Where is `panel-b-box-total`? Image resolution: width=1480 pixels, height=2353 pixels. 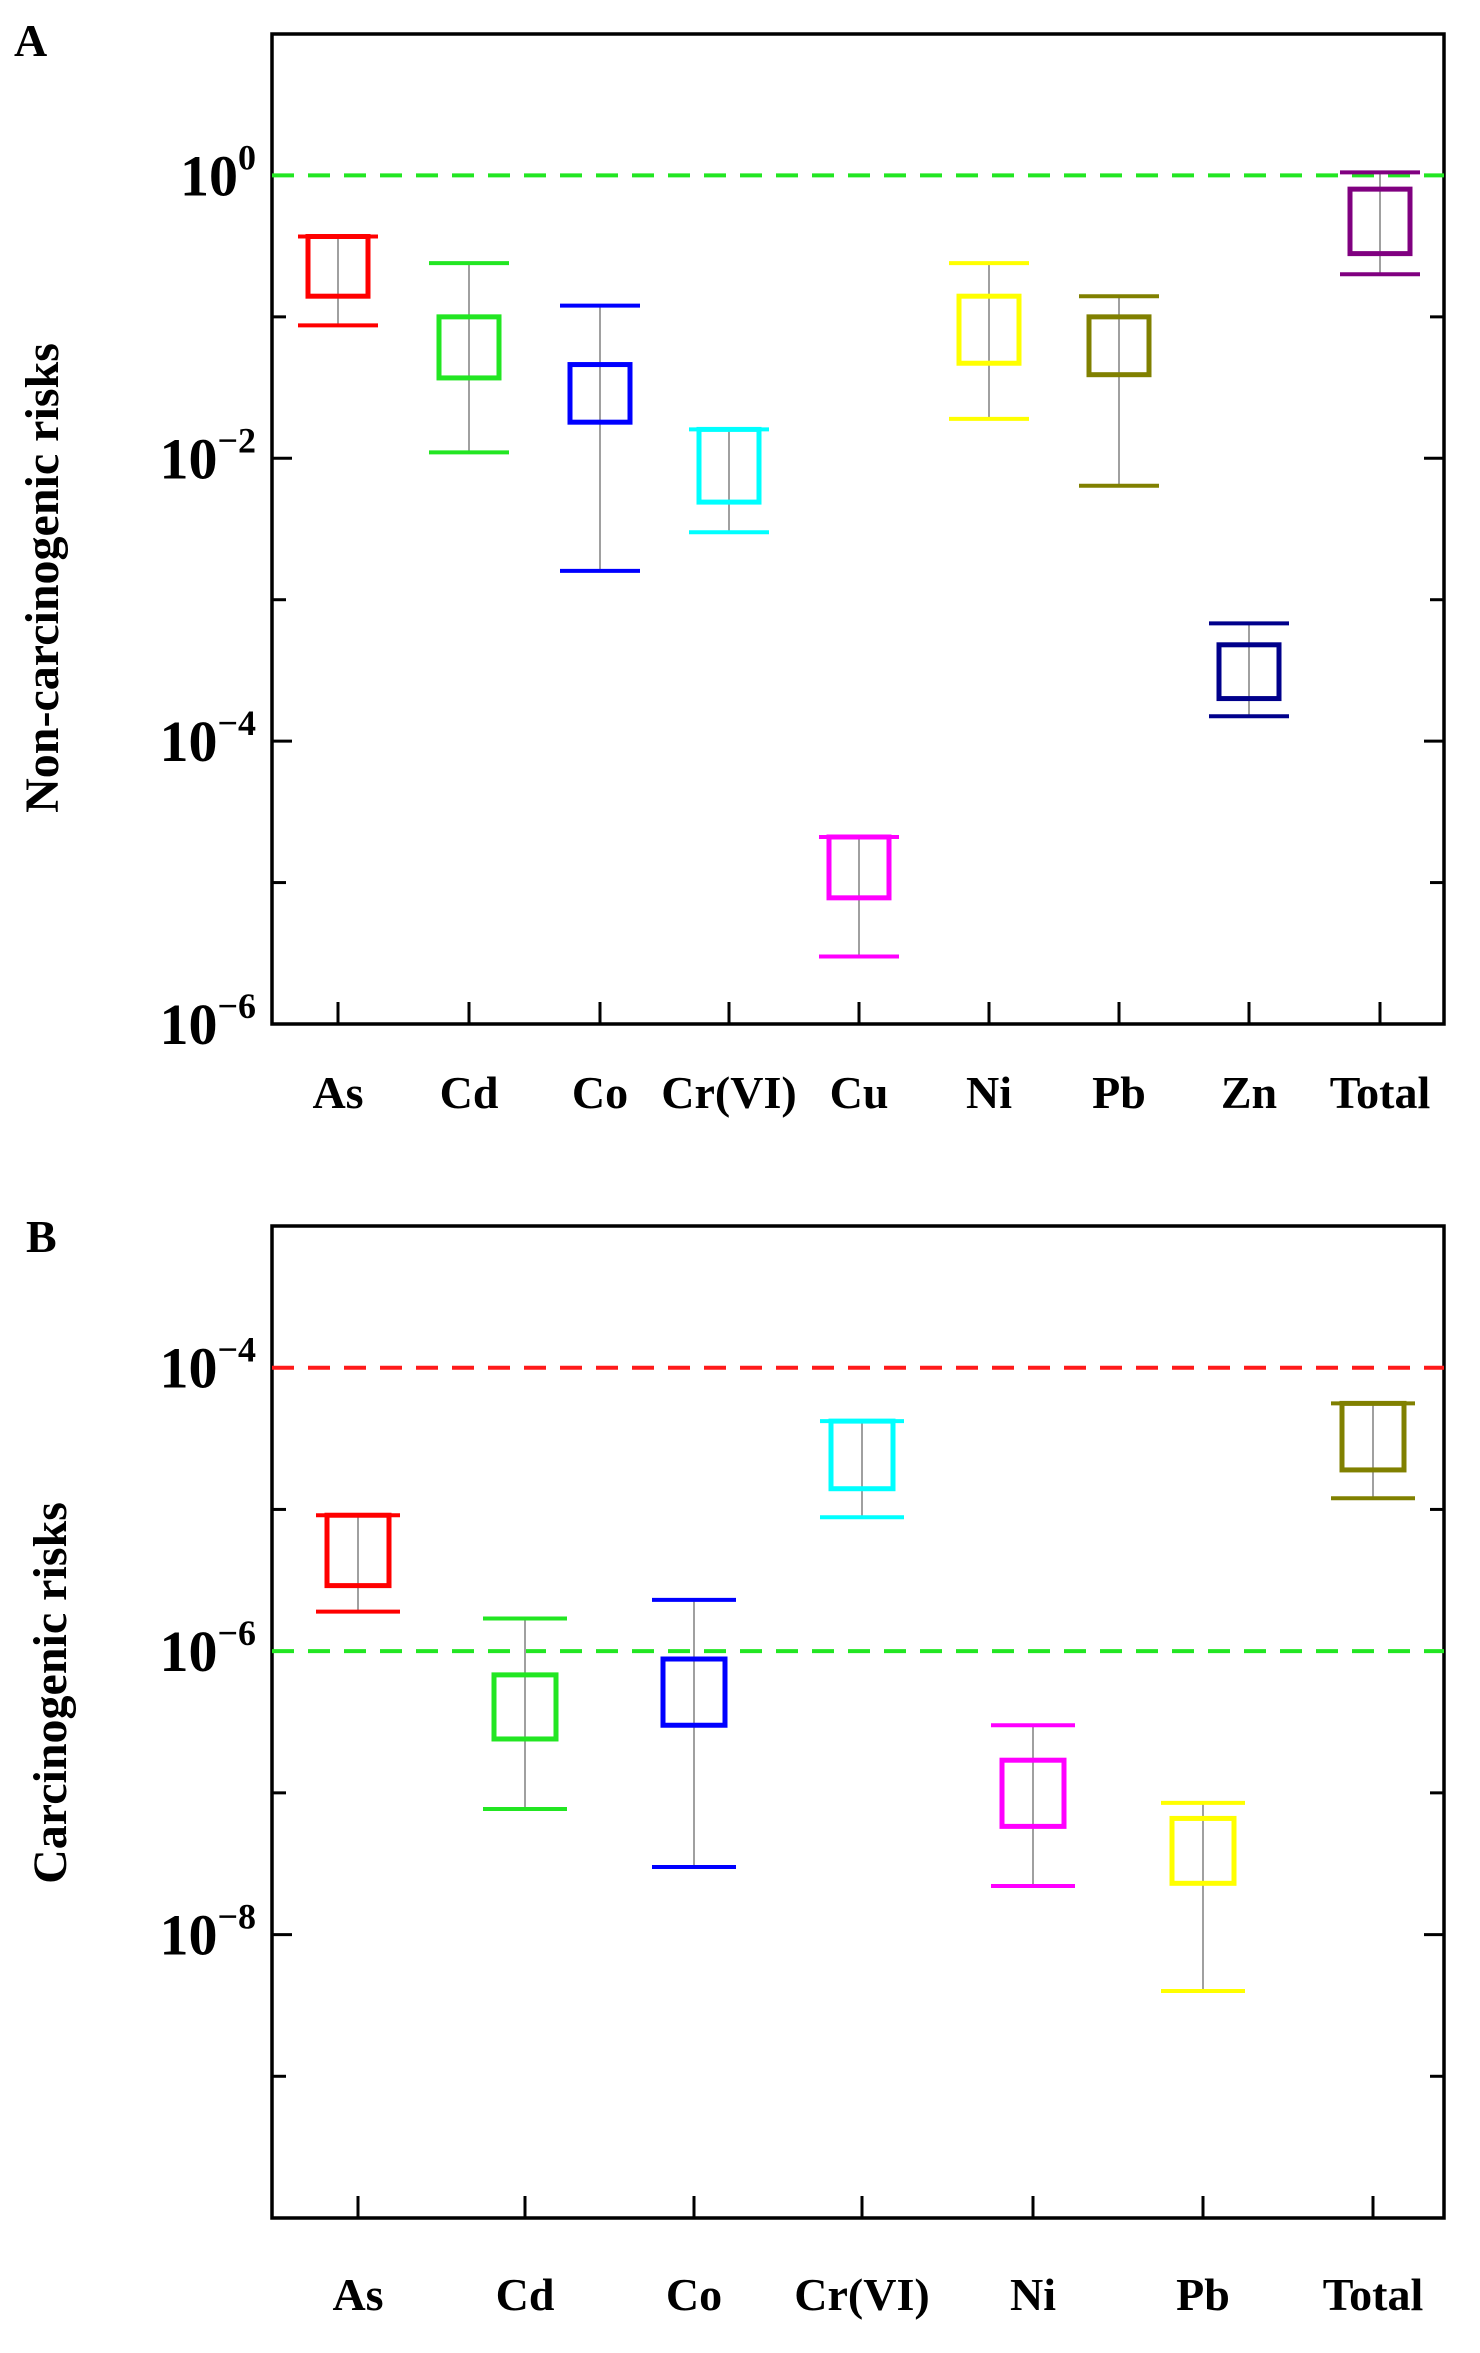 panel-b-box-total is located at coordinates (1373, 1450).